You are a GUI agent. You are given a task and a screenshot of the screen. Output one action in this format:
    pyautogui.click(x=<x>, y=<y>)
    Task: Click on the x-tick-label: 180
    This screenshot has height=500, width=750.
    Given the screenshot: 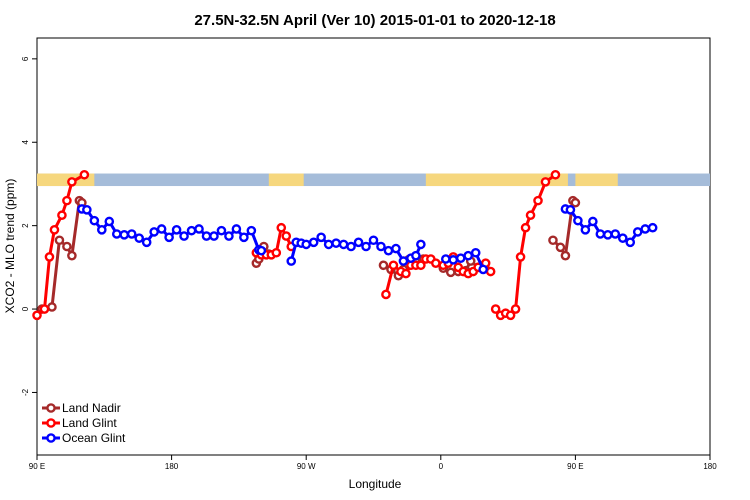 What is the action you would take?
    pyautogui.click(x=710, y=466)
    